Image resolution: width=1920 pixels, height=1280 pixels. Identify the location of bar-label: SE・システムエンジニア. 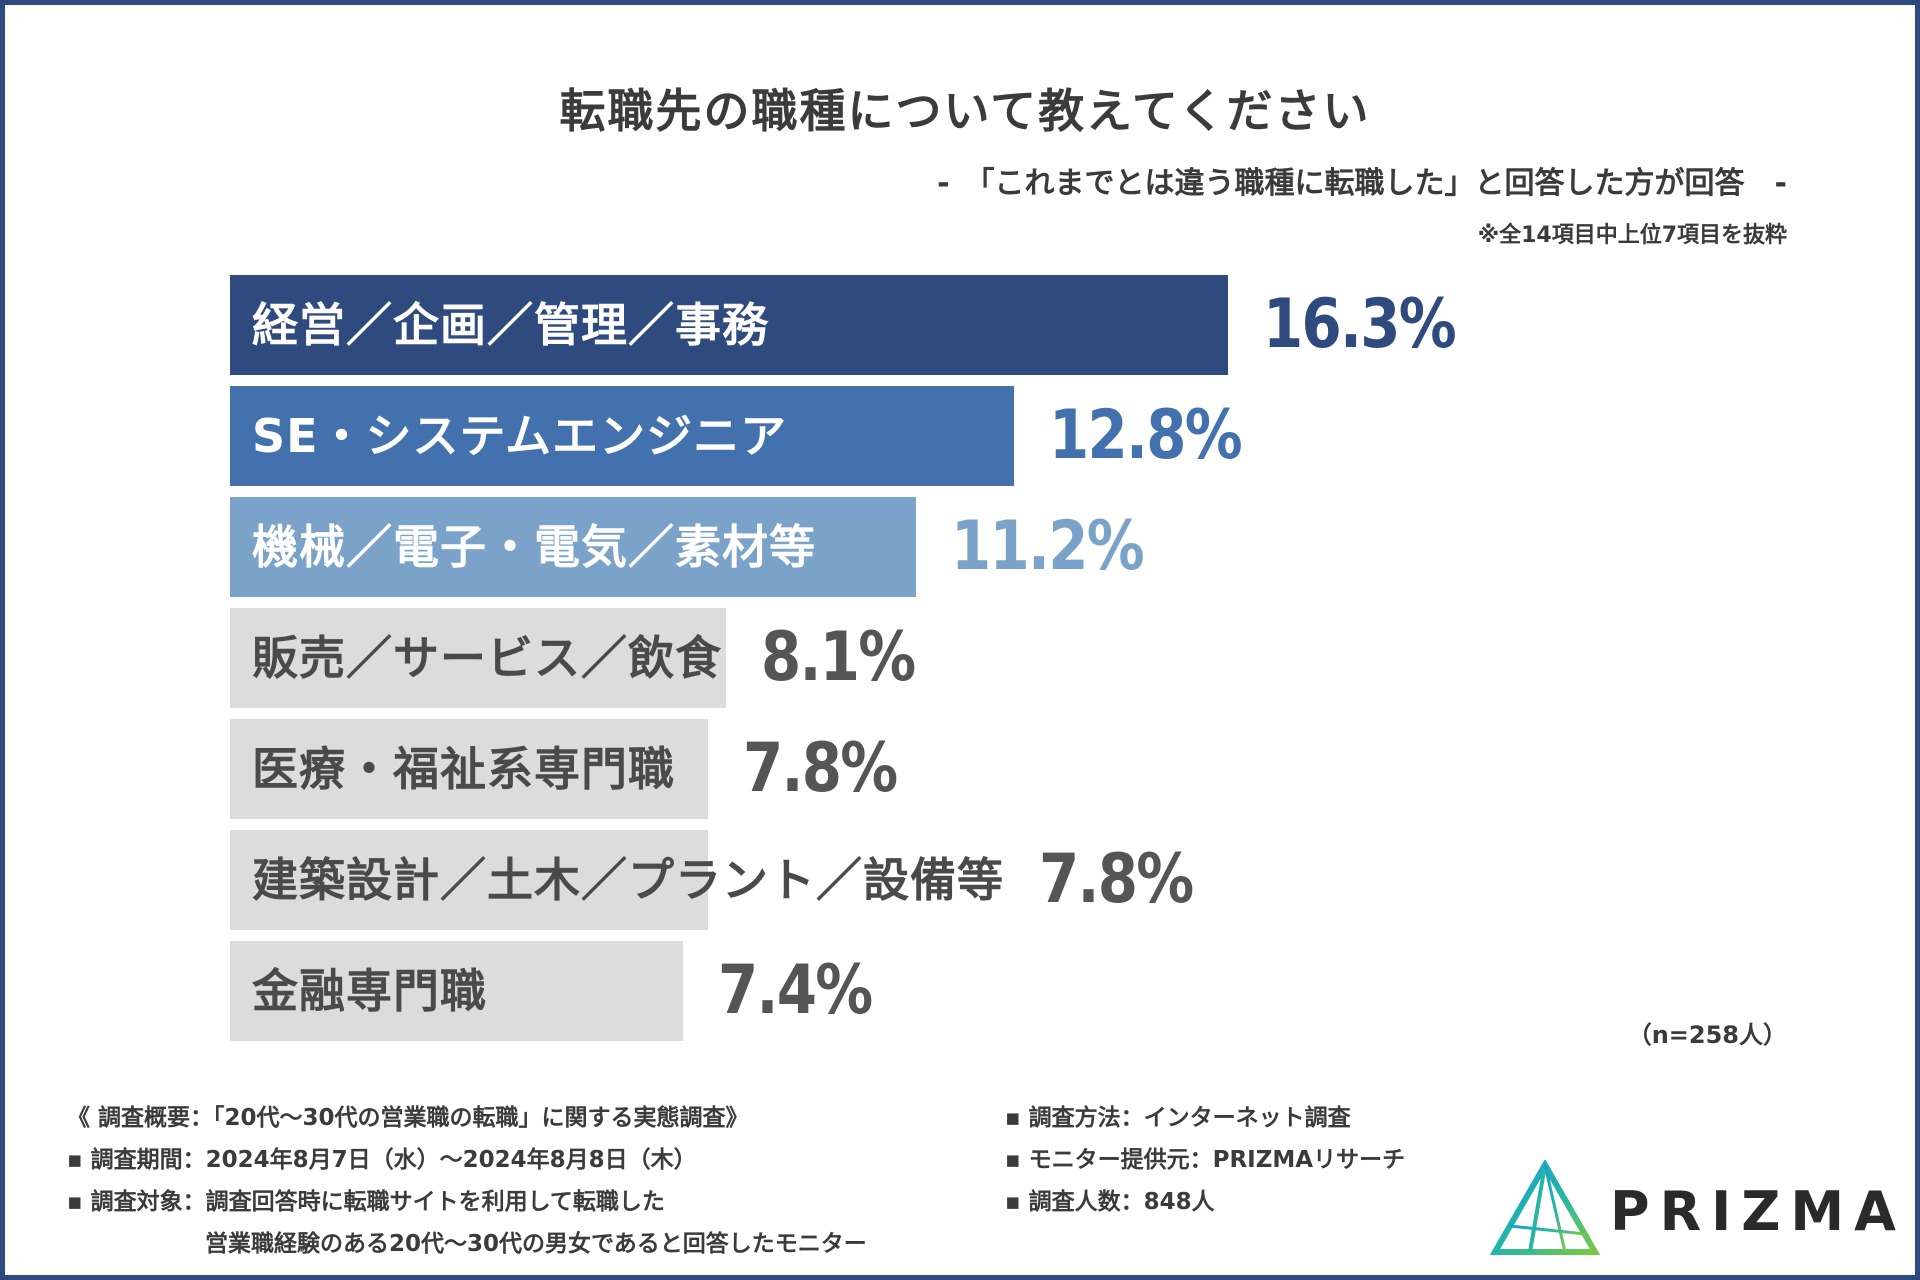
(520, 436).